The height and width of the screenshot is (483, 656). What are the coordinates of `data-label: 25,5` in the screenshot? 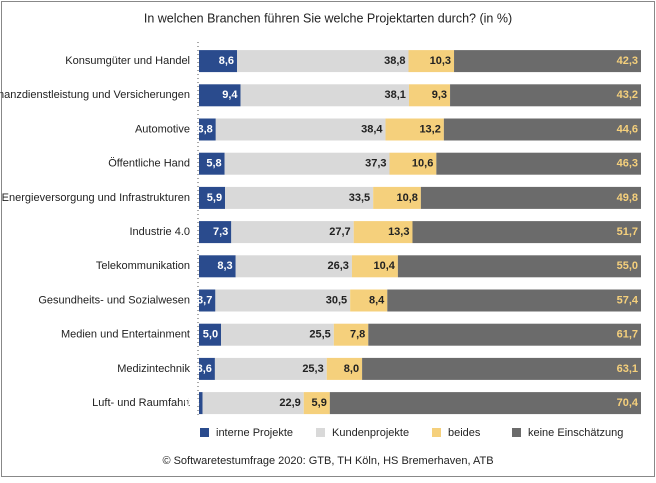 It's located at (319, 335).